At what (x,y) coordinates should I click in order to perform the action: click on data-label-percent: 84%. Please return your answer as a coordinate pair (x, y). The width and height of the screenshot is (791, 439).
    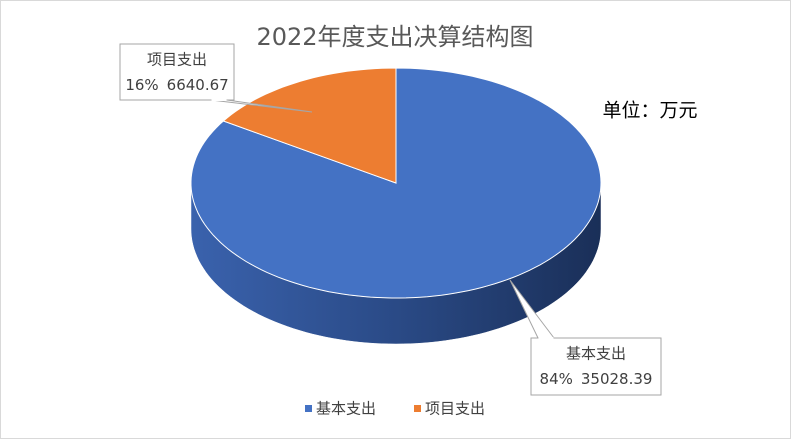
    Looking at the image, I should click on (556, 379).